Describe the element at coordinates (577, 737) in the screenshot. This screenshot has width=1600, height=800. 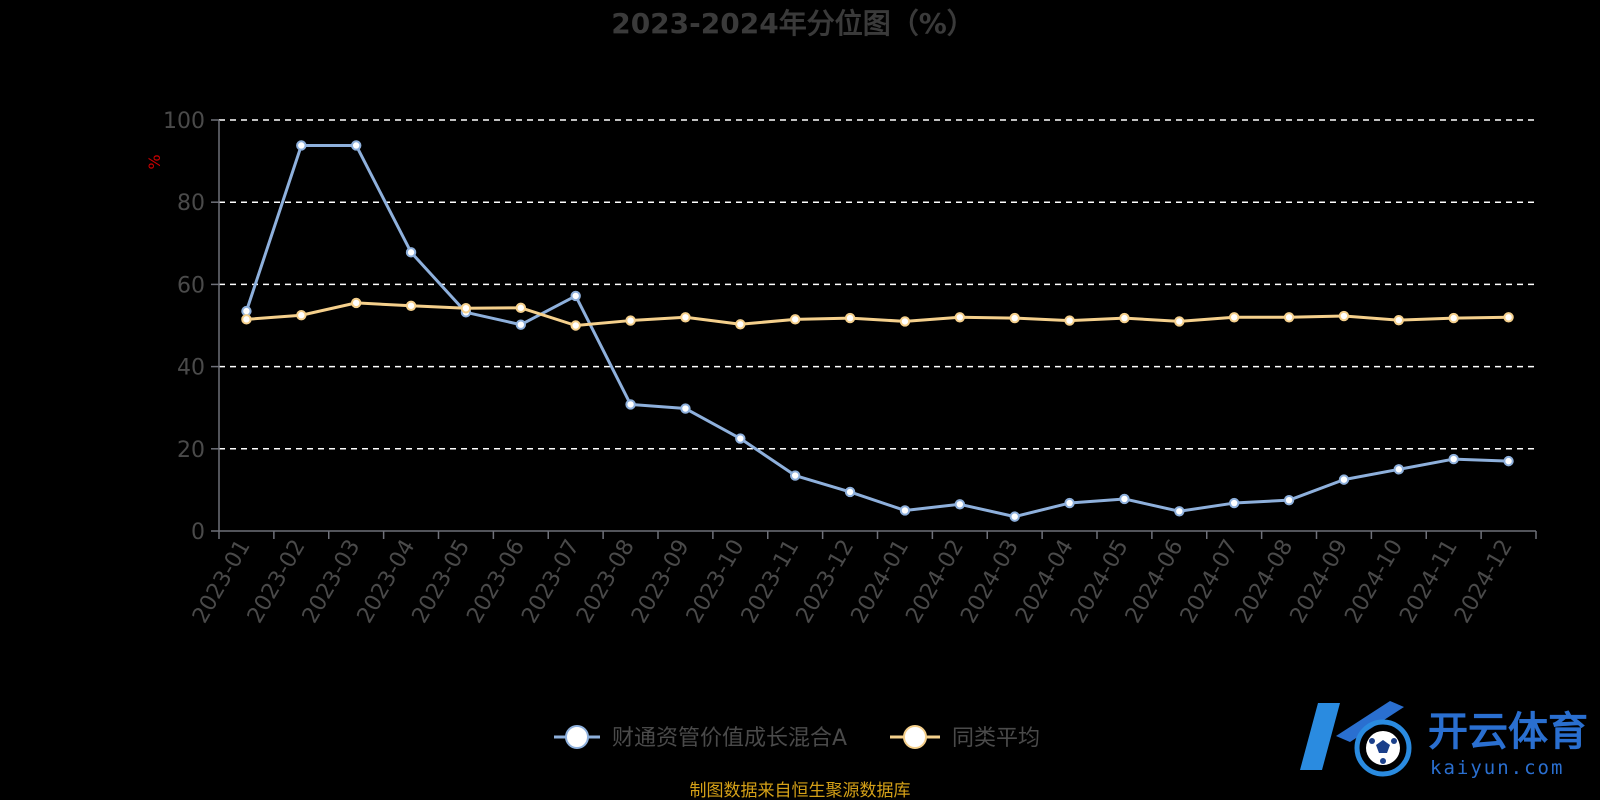
I see `legend-marker-fund` at that location.